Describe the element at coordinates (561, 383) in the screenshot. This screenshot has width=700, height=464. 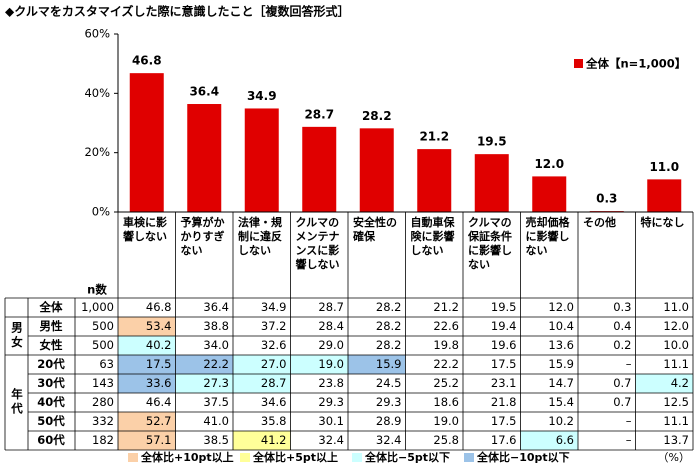
I see `table-value: 14.7` at that location.